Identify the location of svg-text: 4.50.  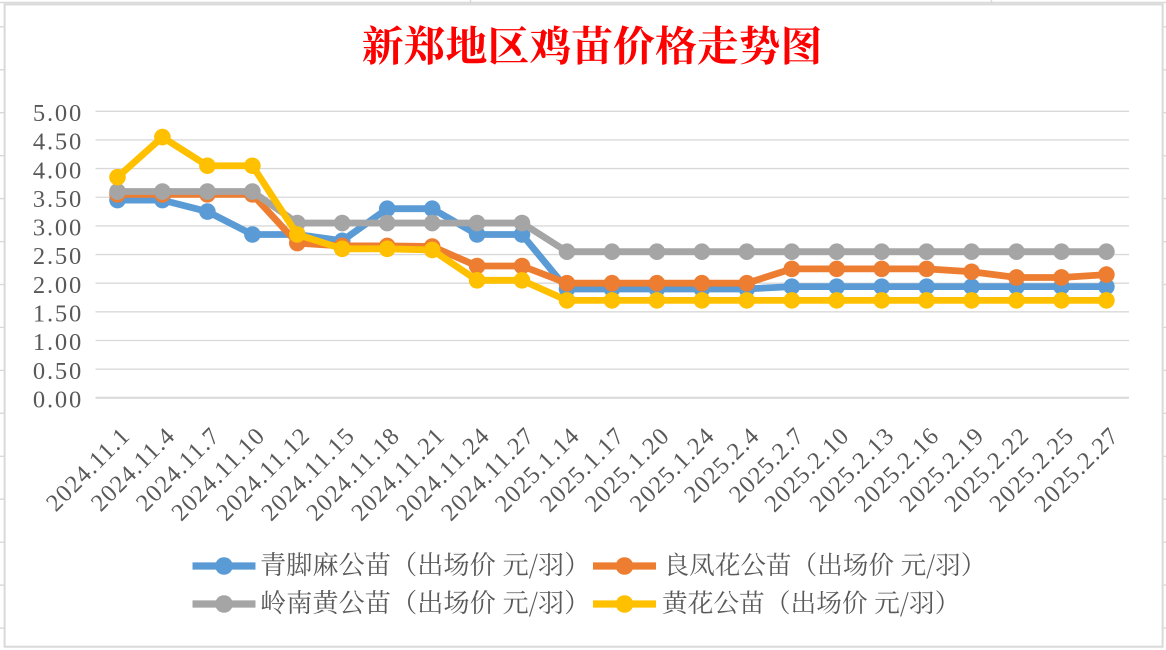
(58, 142).